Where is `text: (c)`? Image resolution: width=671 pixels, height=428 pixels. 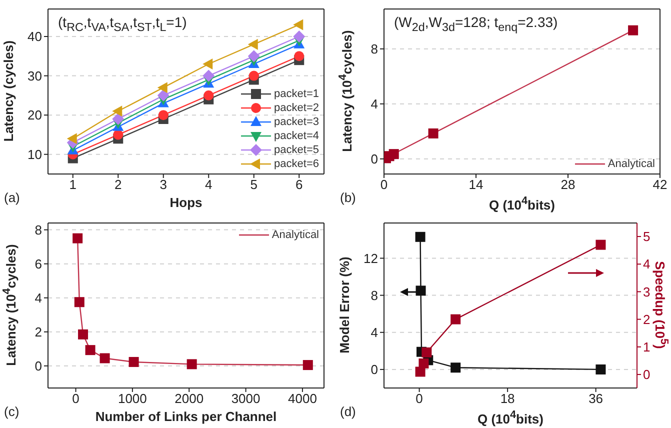
text: (c) is located at coordinates (12, 411).